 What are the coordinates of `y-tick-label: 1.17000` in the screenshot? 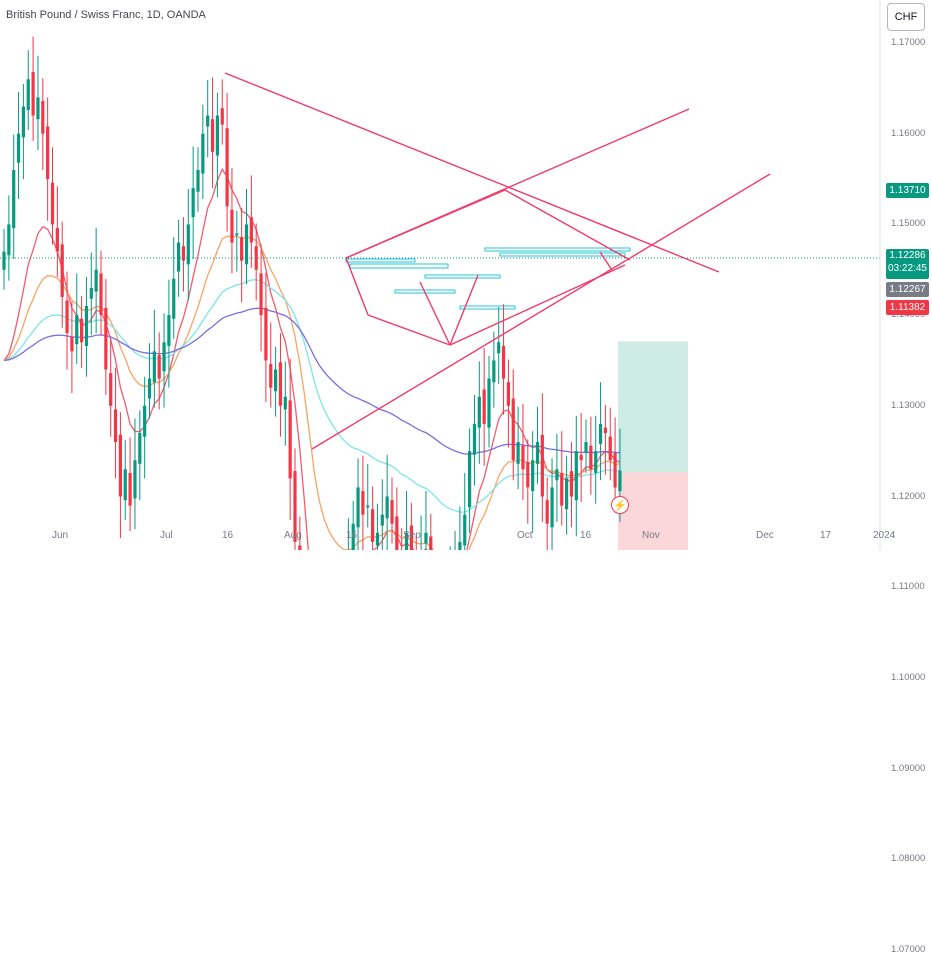 It's located at (908, 42).